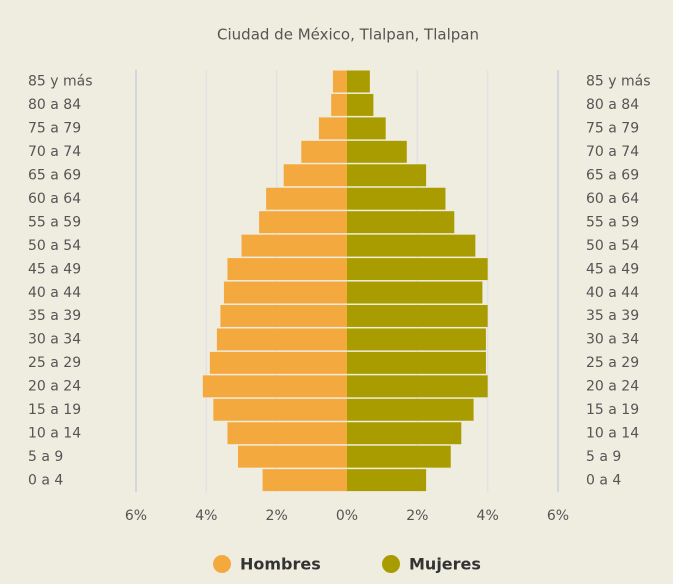 This screenshot has width=673, height=584. What do you see at coordinates (348, 35) in the screenshot?
I see `chart-title: Ciudad de México, Tlalpan, Tlalpan` at bounding box center [348, 35].